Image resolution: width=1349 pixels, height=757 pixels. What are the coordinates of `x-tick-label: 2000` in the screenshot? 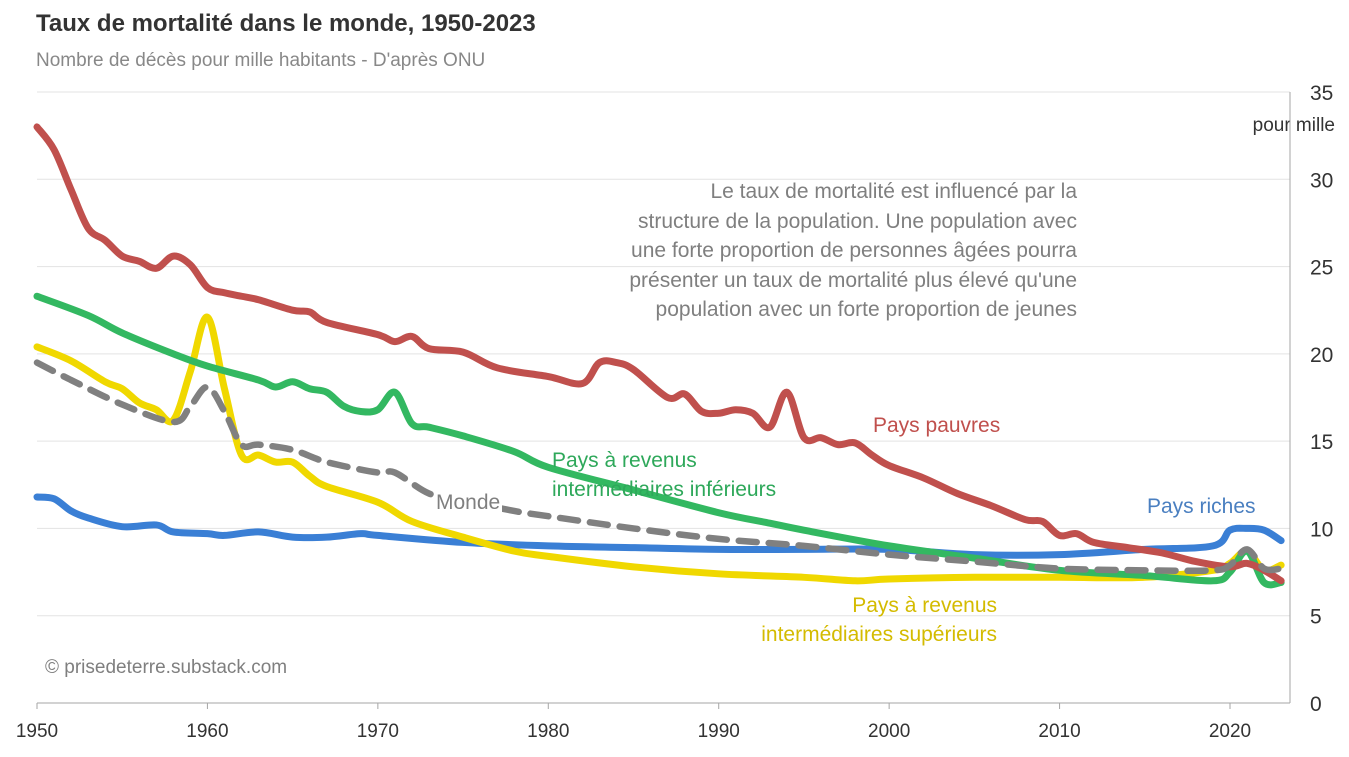 It's located at (889, 731).